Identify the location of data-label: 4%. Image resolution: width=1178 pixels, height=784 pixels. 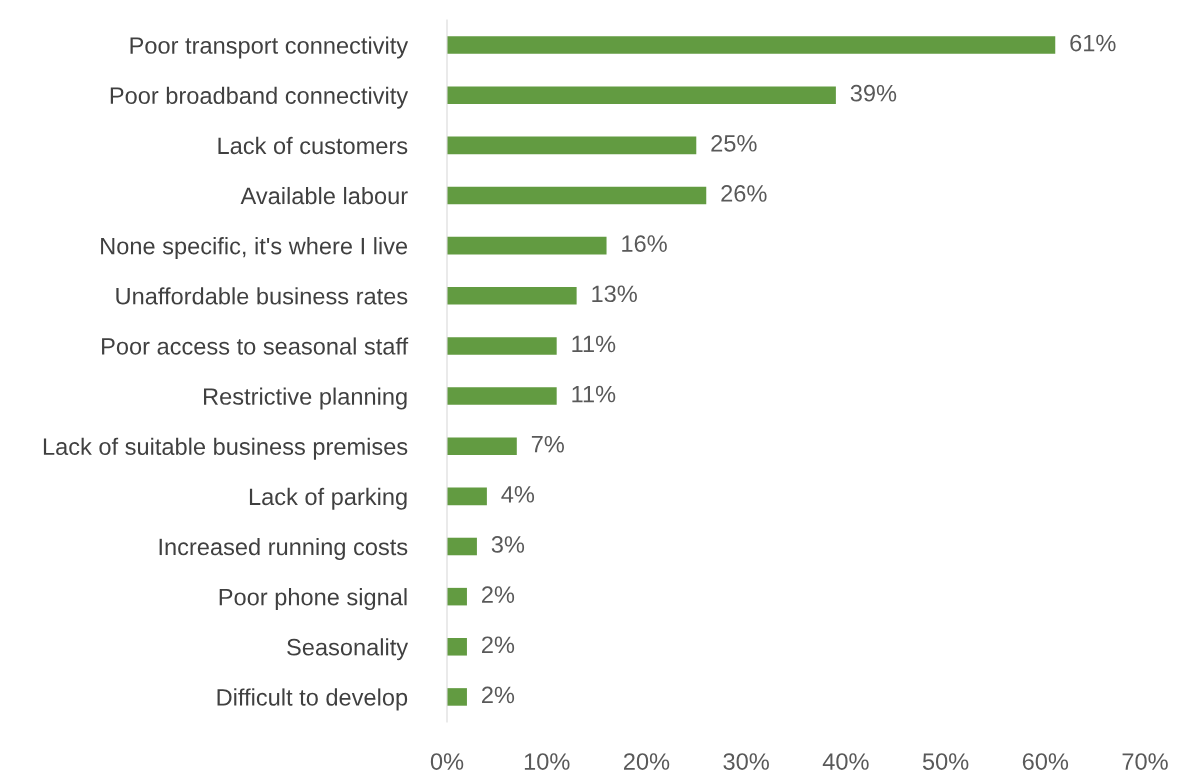
(518, 494).